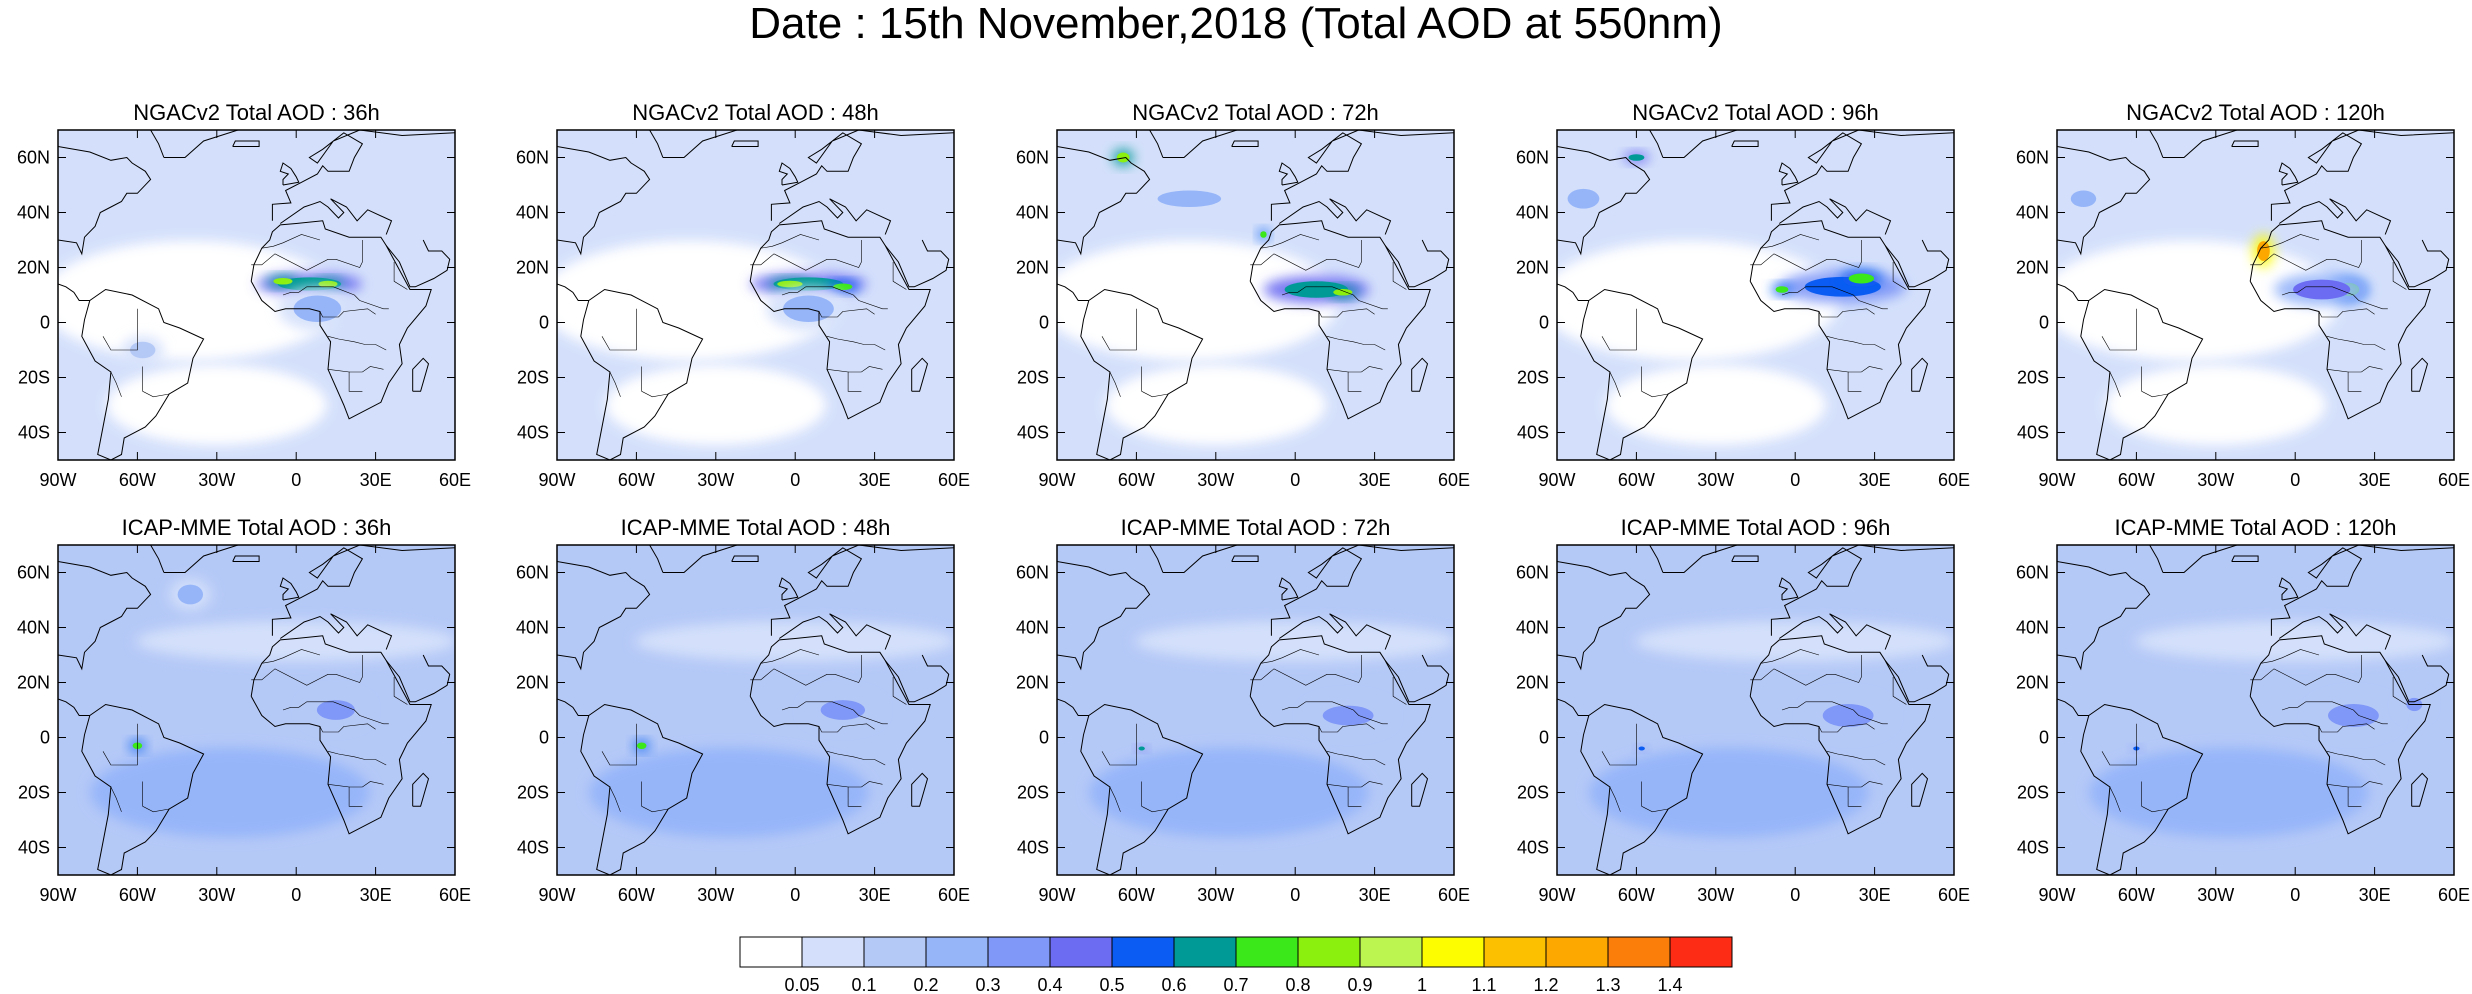 The image size is (2472, 994). Describe the element at coordinates (1297, 984) in the screenshot. I see `colorbar-label: 0.8` at that location.